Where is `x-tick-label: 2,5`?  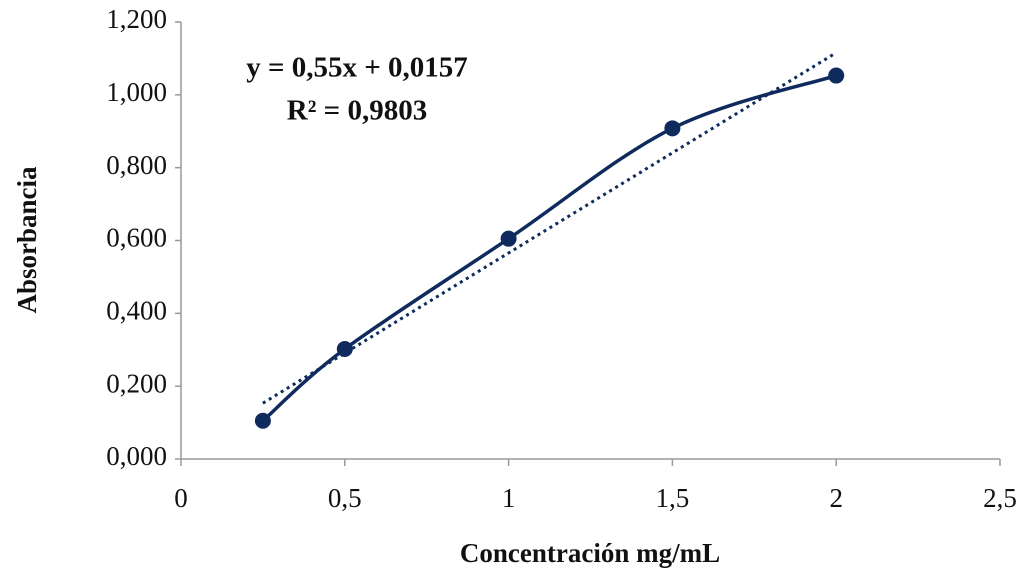
x-tick-label: 2,5 is located at coordinates (1000, 498).